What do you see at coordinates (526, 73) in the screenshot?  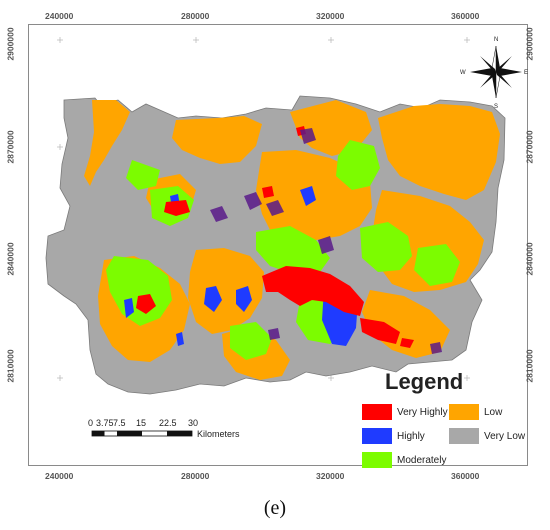 I see `compass-e: E` at bounding box center [526, 73].